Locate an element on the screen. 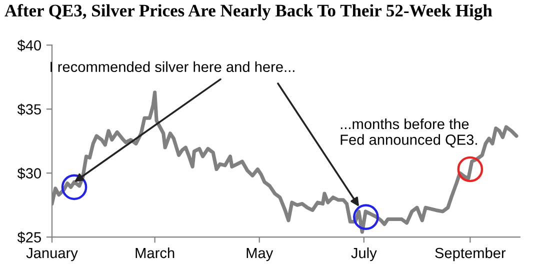  y-tick-label: $35 is located at coordinates (29, 110).